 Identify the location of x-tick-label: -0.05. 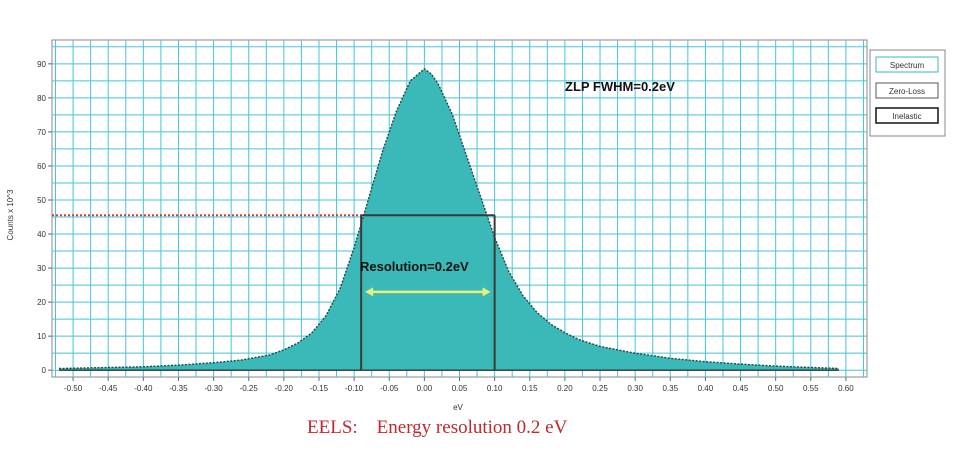
(389, 388).